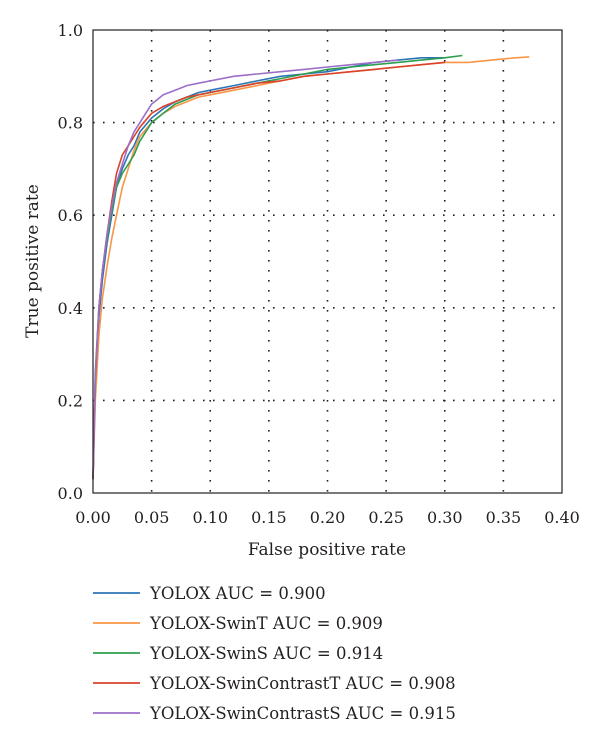 The height and width of the screenshot is (740, 600). Describe the element at coordinates (302, 683) in the screenshot. I see `legend-label: YOLOX-SwinContrastT AUC = 0.908` at that location.